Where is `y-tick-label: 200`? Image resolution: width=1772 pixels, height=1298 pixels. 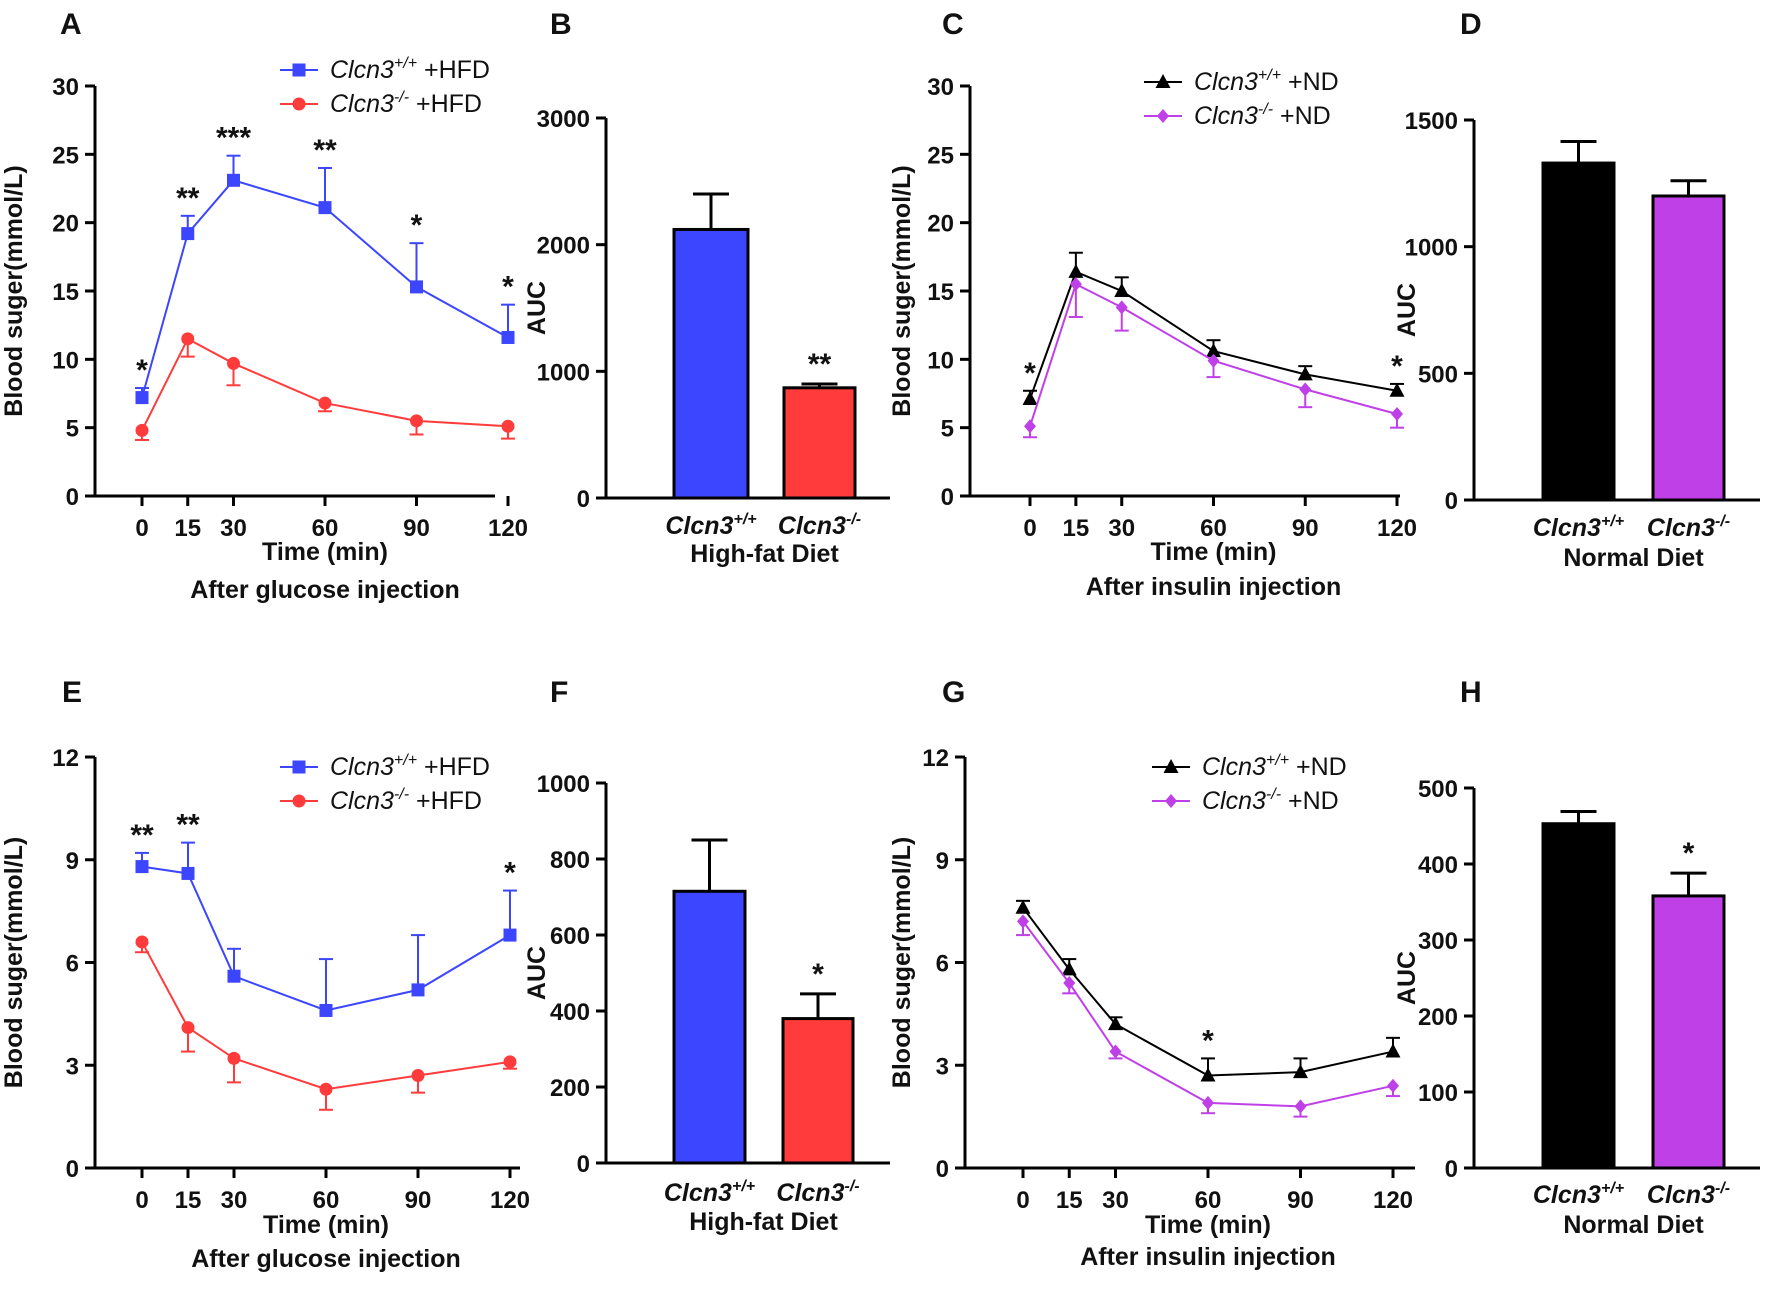 y-tick-label: 200 is located at coordinates (570, 1088).